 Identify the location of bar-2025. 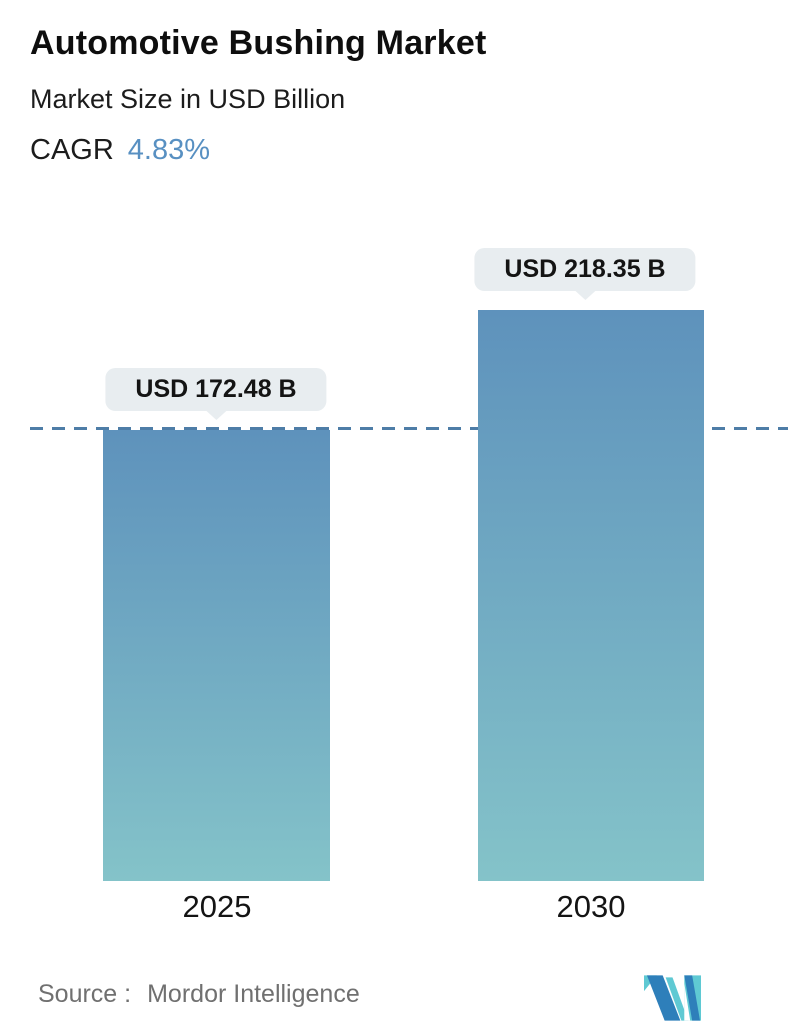
(216, 655).